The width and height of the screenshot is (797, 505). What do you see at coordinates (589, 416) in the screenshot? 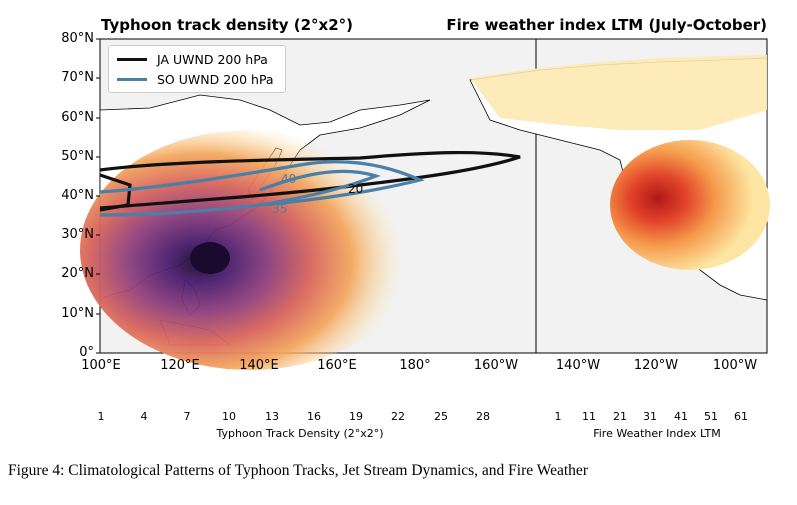
I see `fire-cbar-tick: 11` at bounding box center [589, 416].